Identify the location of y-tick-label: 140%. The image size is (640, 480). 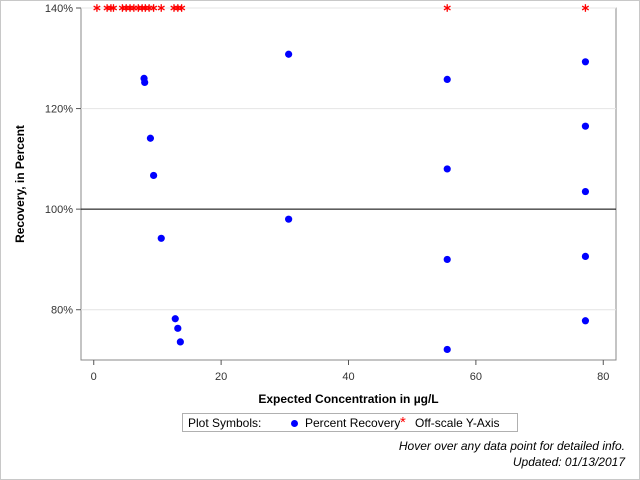
(59, 9).